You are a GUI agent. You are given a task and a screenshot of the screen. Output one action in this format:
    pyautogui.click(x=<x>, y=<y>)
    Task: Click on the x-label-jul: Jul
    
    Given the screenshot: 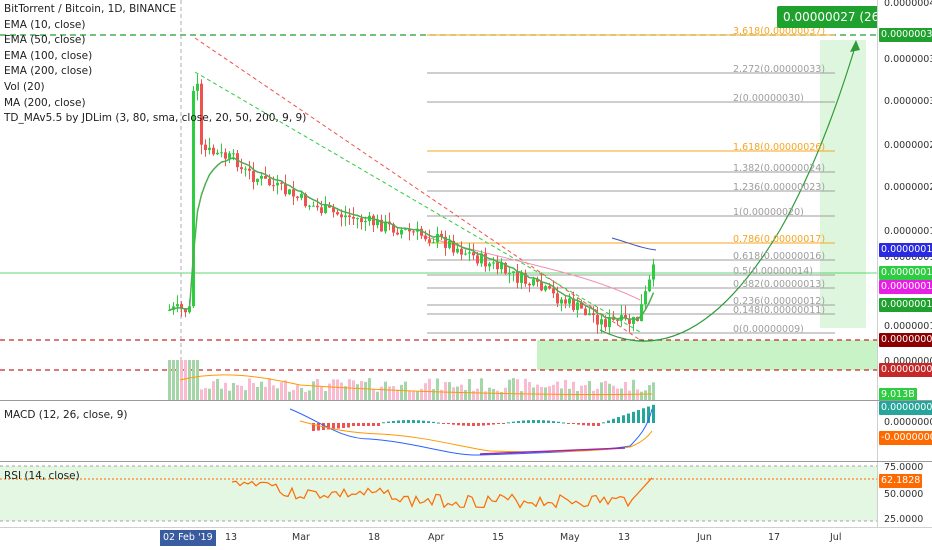 What is the action you would take?
    pyautogui.click(x=836, y=537)
    